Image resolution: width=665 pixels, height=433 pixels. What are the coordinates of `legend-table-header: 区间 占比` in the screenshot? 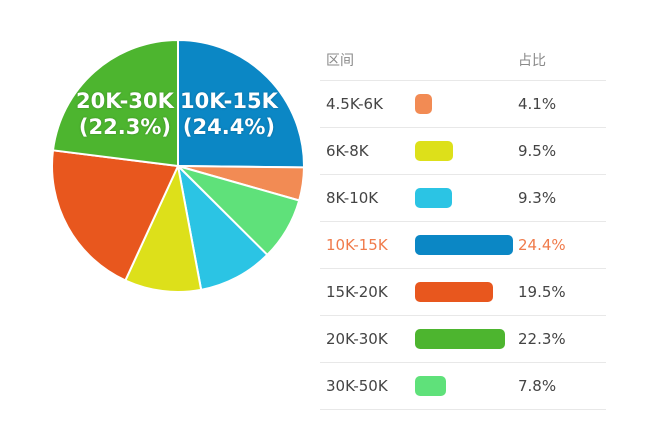 It's located at (463, 58).